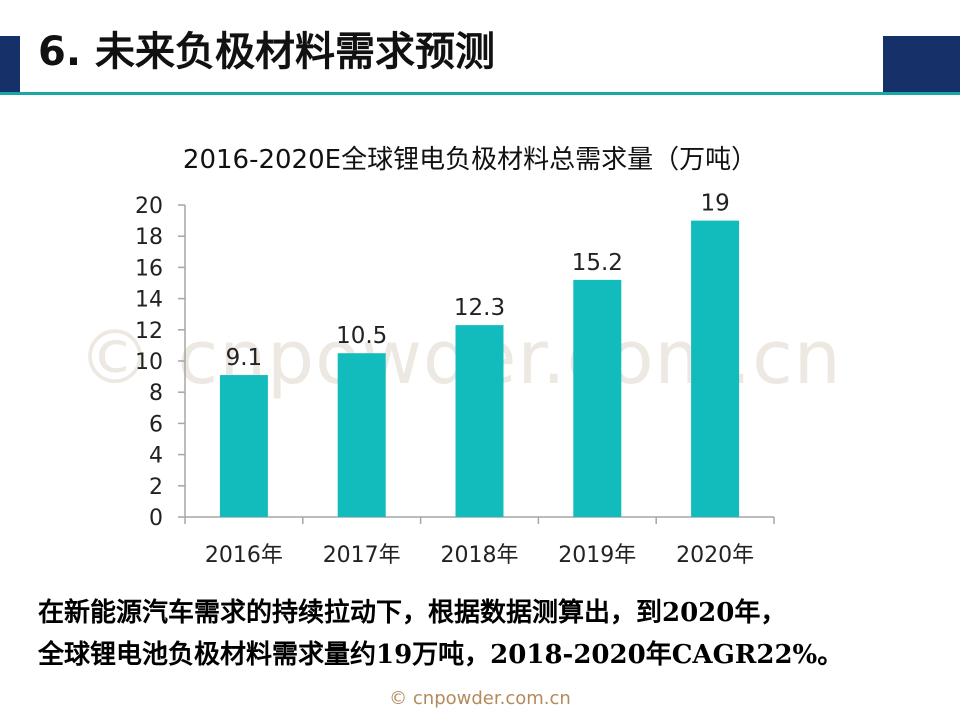  Describe the element at coordinates (921, 64) in the screenshot. I see `header-accent-right` at that location.